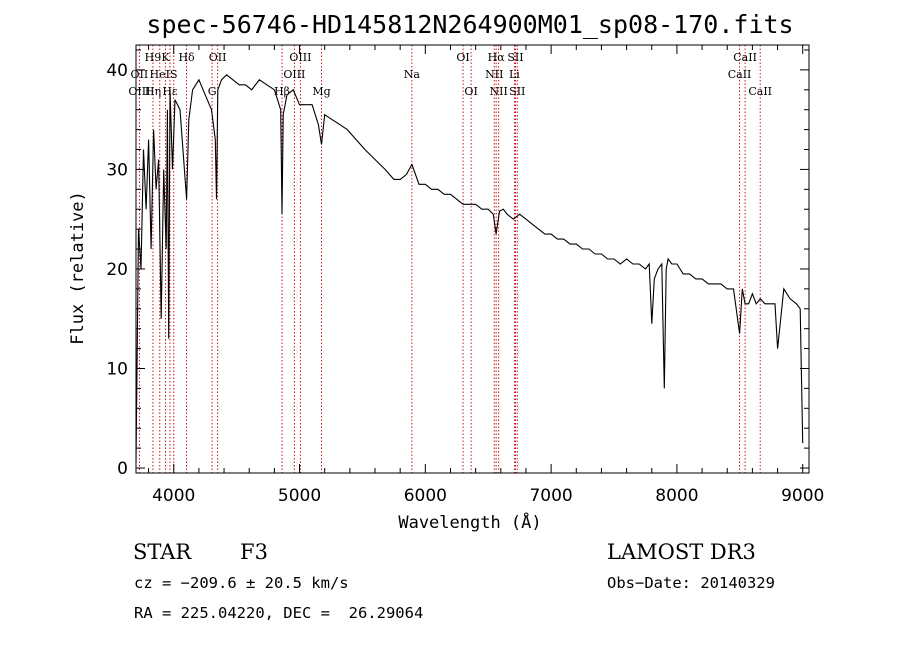  Describe the element at coordinates (412, 74) in the screenshot. I see `spectral-line-label: Na` at that location.